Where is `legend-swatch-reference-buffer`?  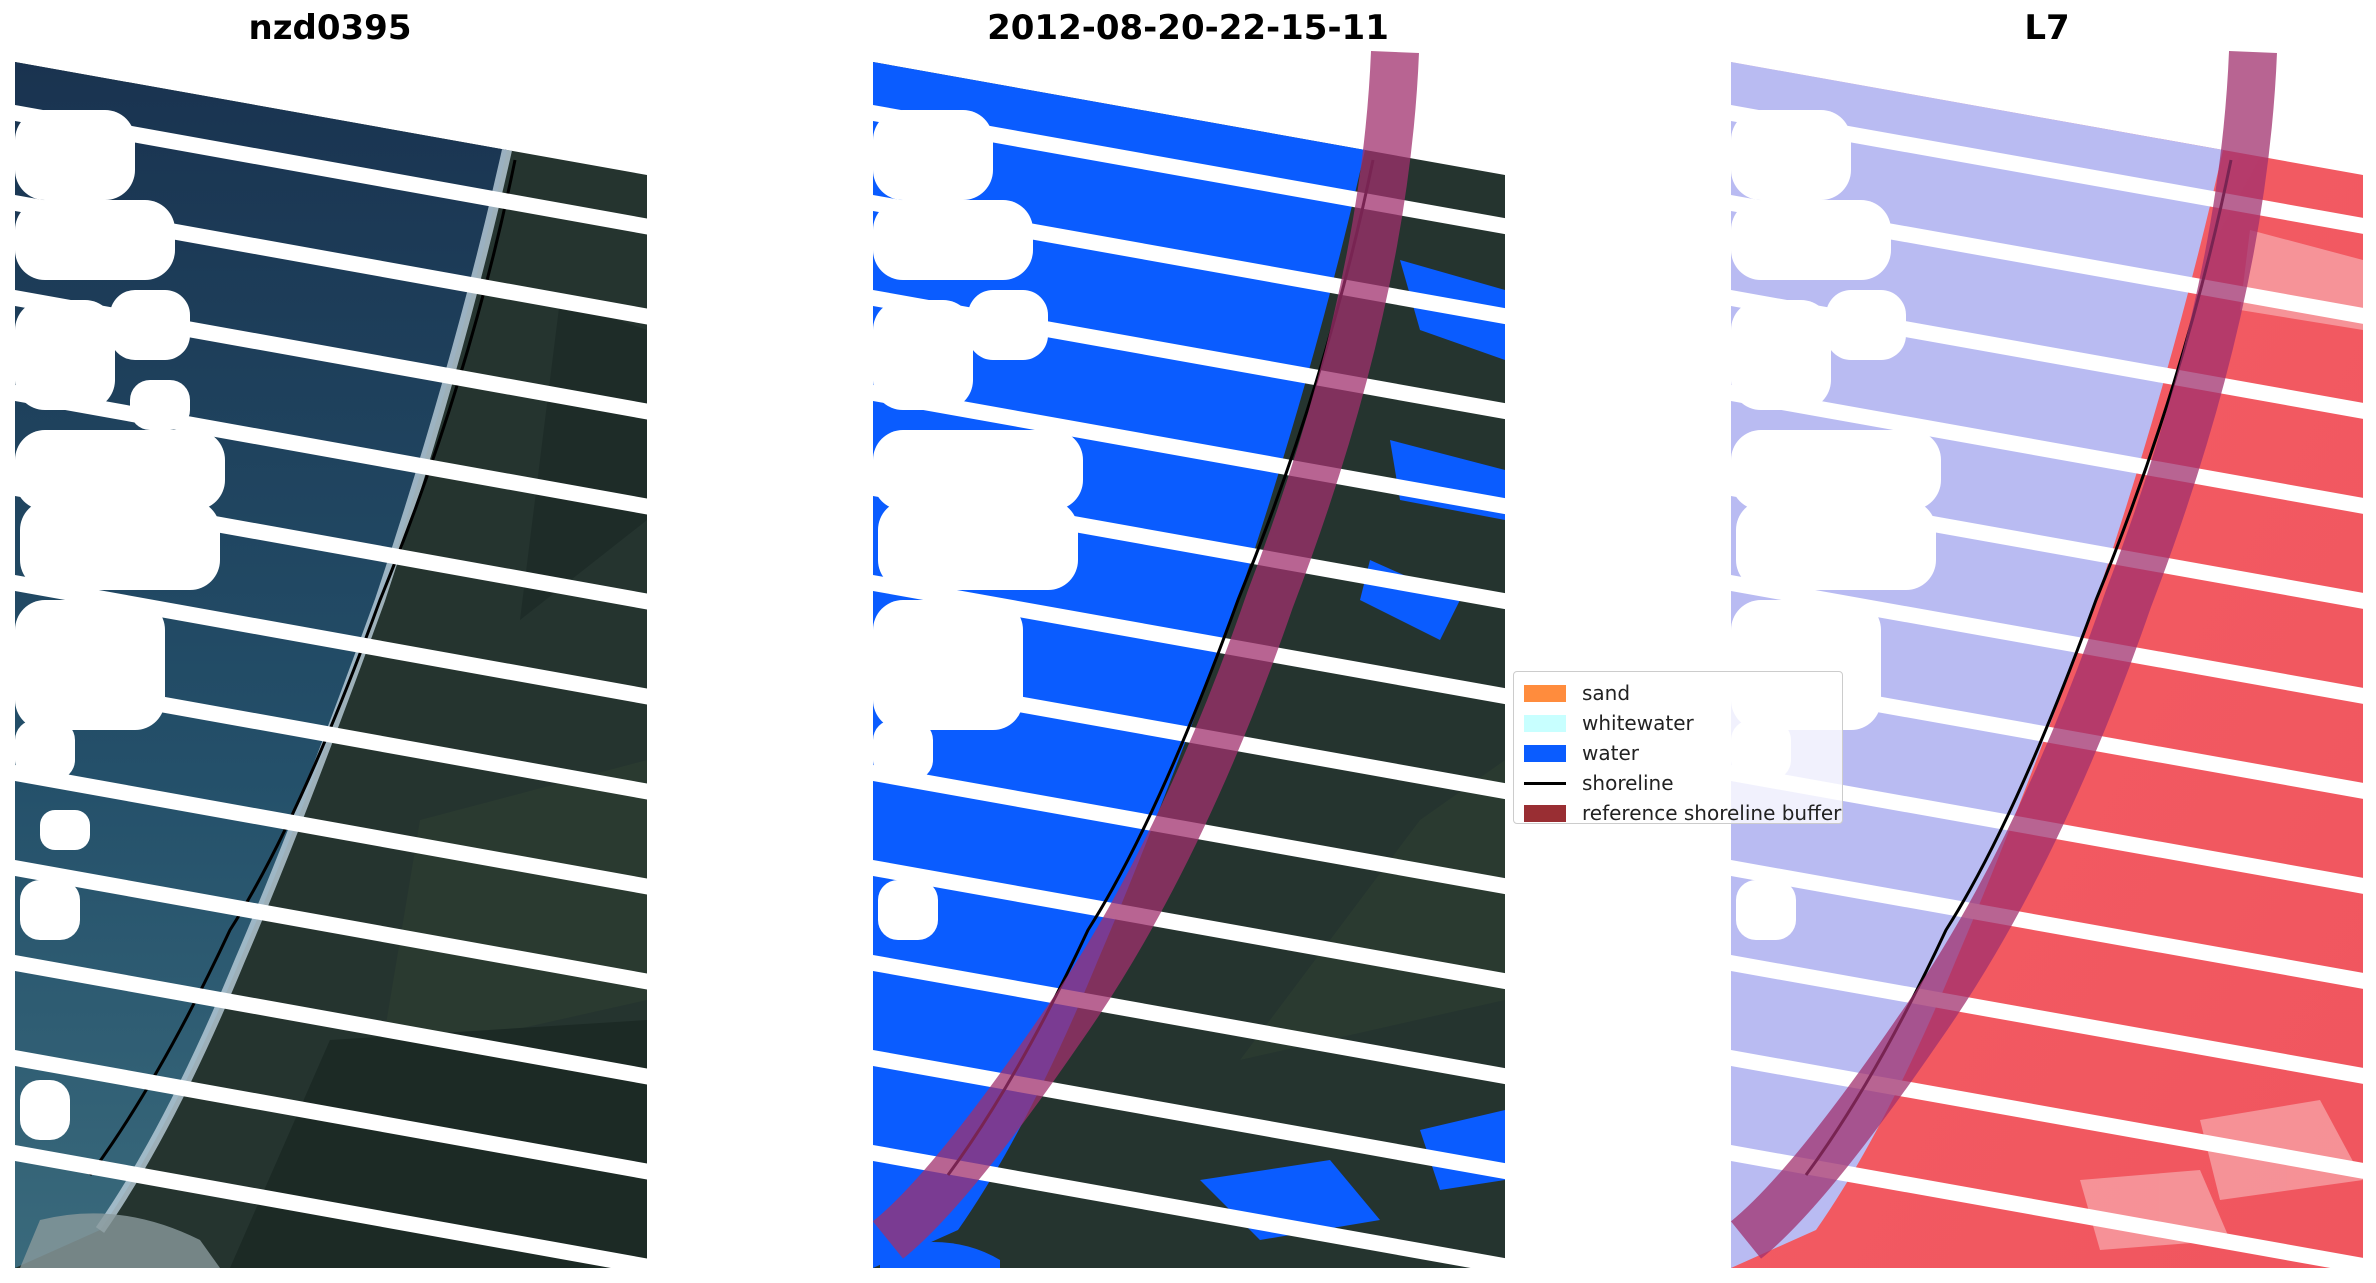 legend-swatch-reference-buffer is located at coordinates (1545, 813).